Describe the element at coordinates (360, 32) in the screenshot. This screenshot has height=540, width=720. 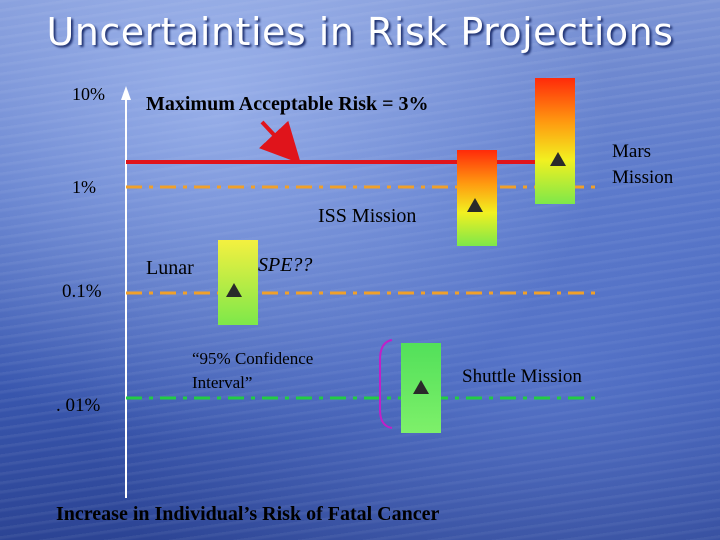
I see `slide-title: Uncertainties in Risk Projections` at that location.